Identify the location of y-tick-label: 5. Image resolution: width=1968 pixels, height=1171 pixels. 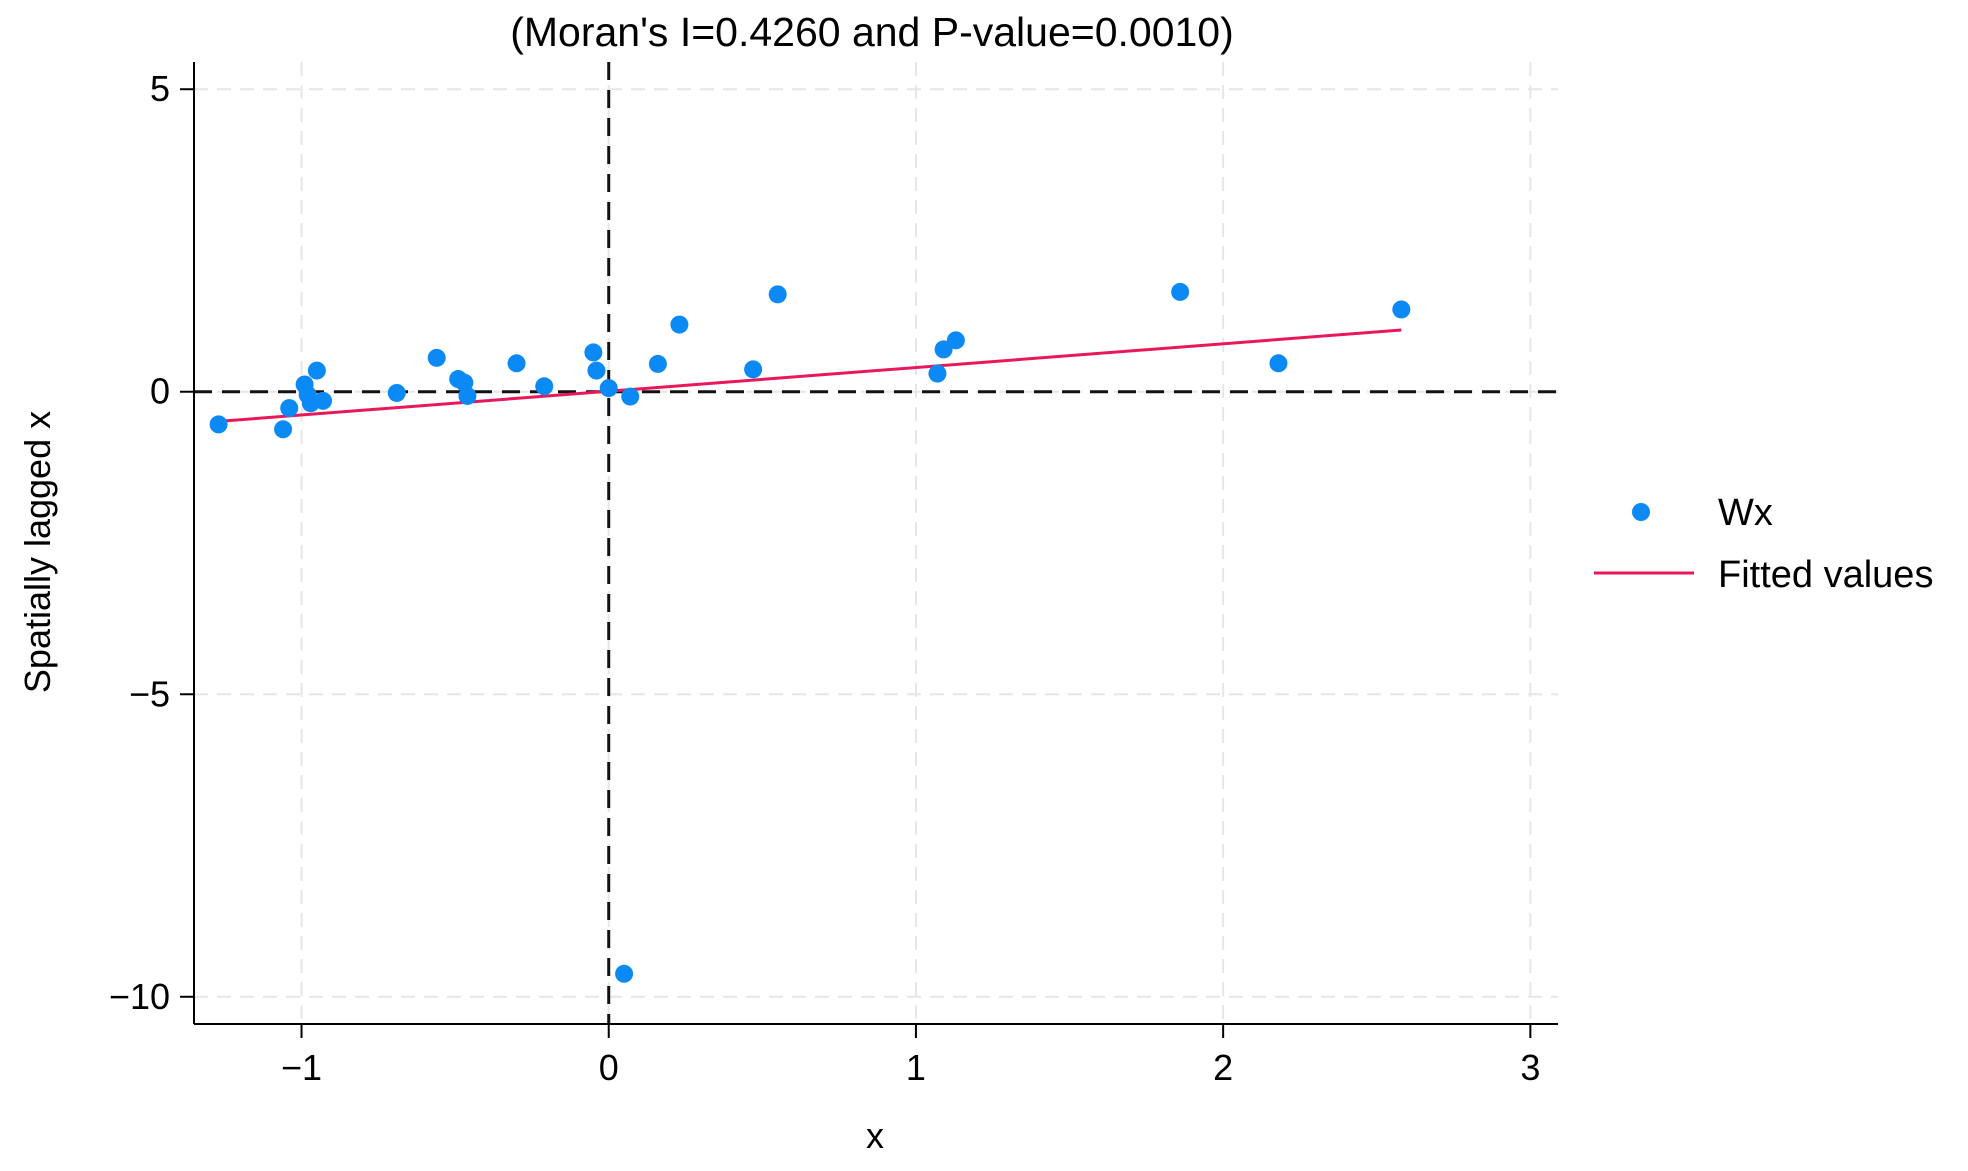
(160, 88).